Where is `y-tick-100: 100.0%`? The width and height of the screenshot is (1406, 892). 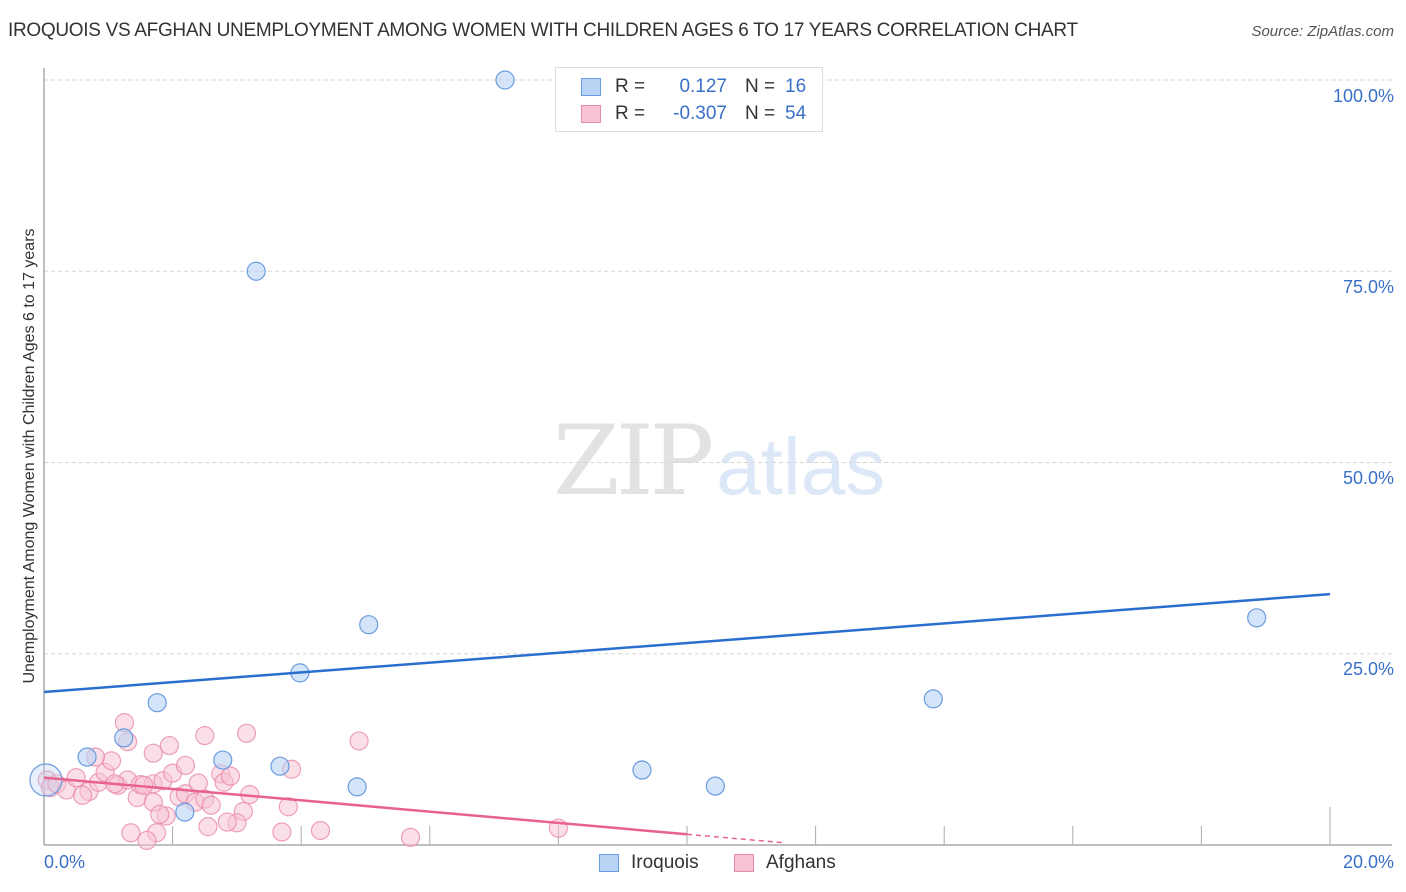
y-tick-100: 100.0% is located at coordinates (1363, 96).